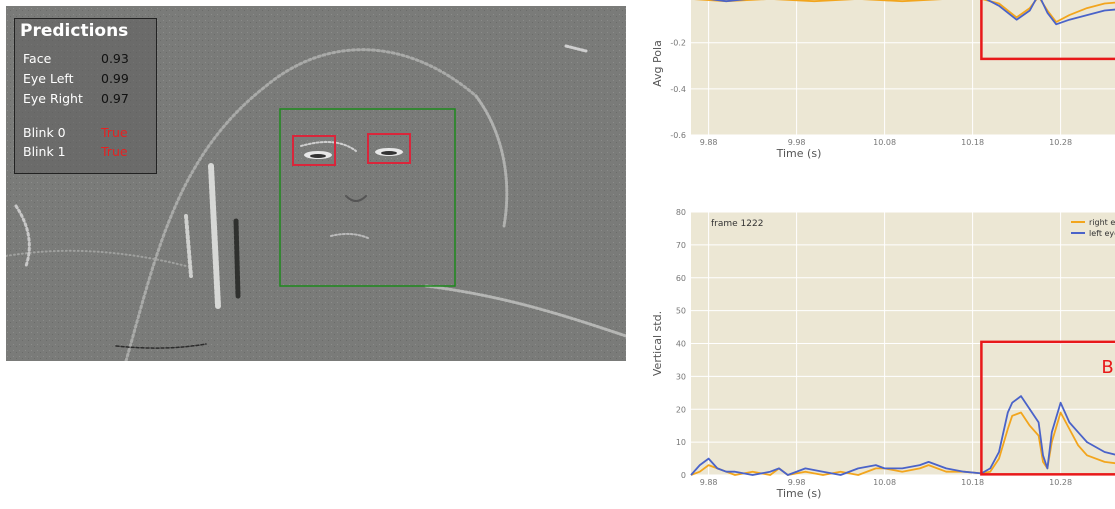  Describe the element at coordinates (681, 311) in the screenshot. I see `y-tick-label: 50` at that location.